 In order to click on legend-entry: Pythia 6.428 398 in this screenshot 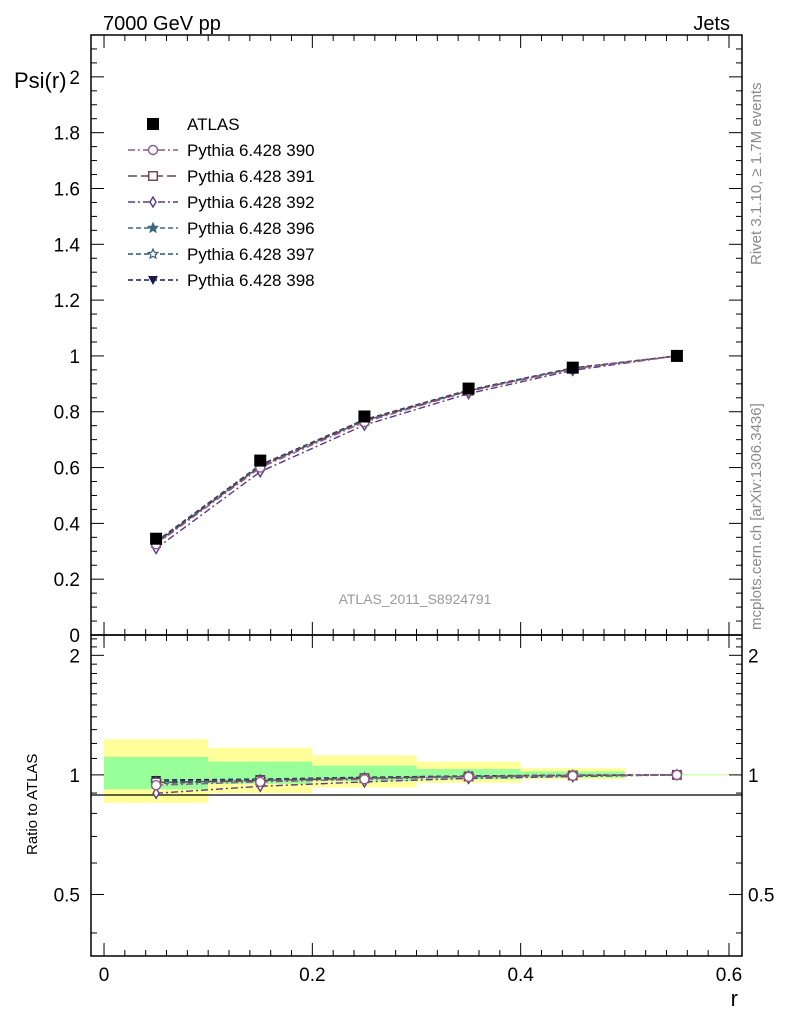, I will do `click(221, 280)`.